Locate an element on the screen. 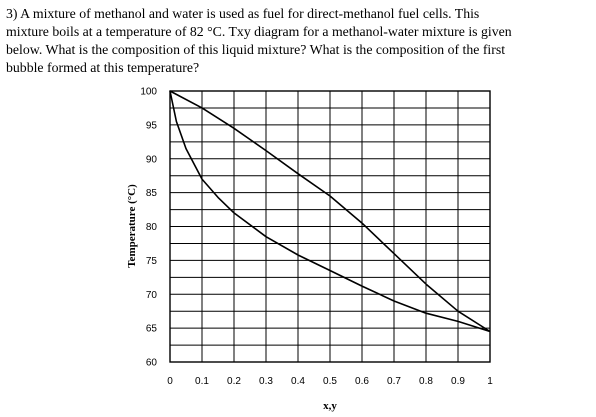 Image resolution: width=596 pixels, height=417 pixels. y-axis-label: Temperature (°C) is located at coordinates (132, 226).